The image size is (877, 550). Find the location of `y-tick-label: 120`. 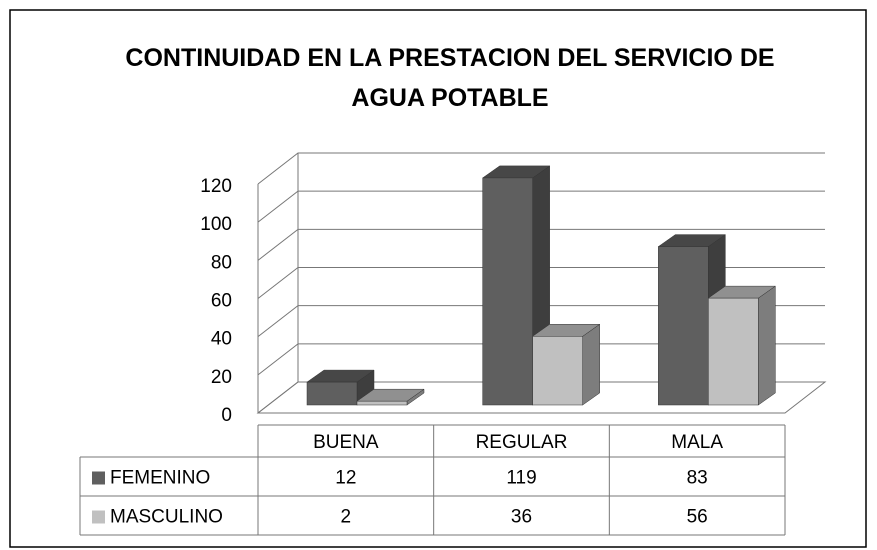

y-tick-label: 120 is located at coordinates (216, 186).